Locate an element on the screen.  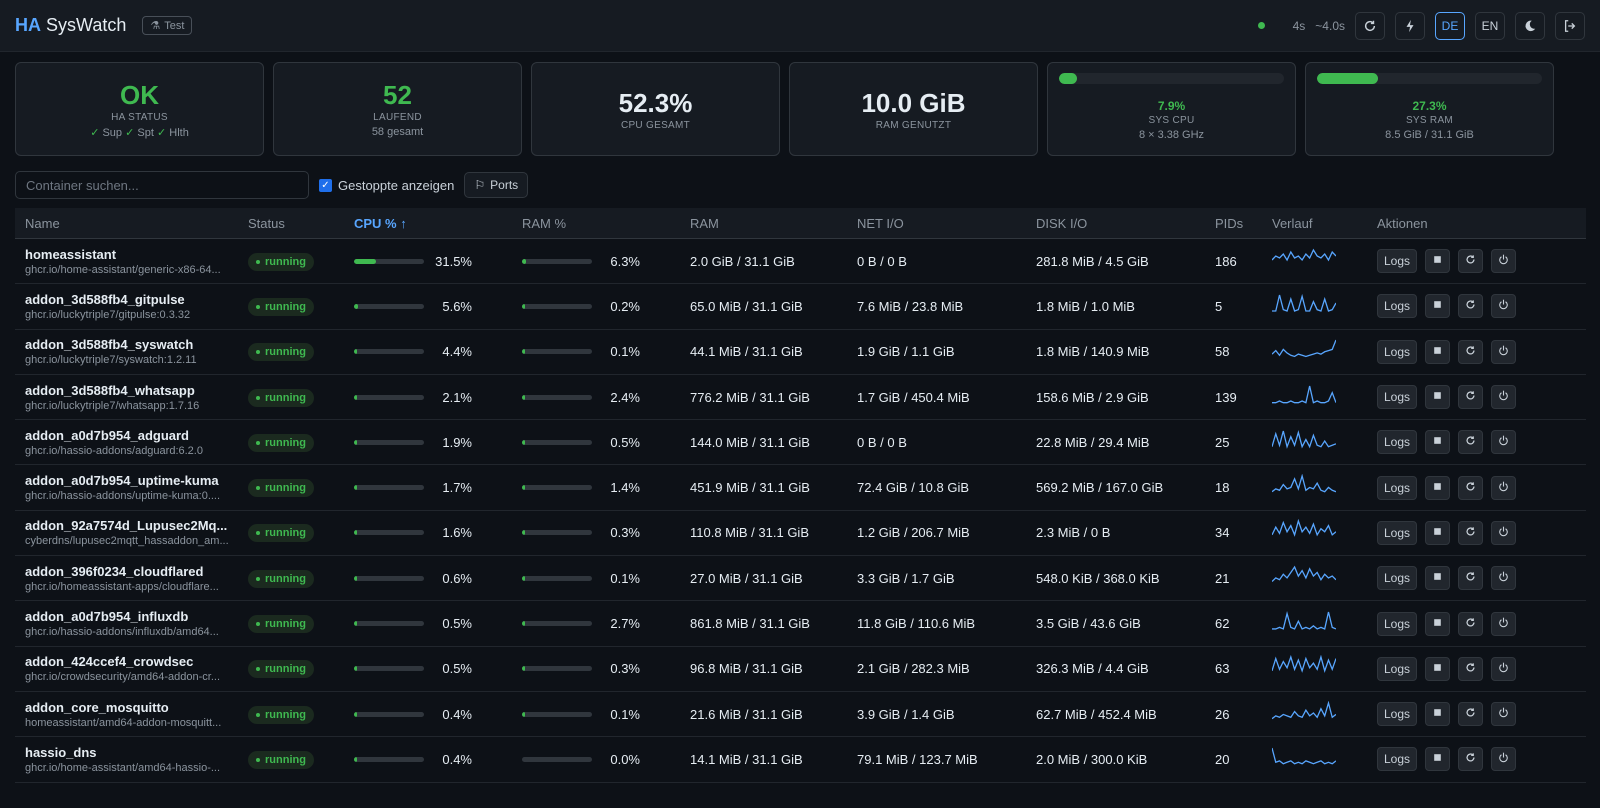
container-name: addon_a0d7b954_influxdb is located at coordinates (107, 617).